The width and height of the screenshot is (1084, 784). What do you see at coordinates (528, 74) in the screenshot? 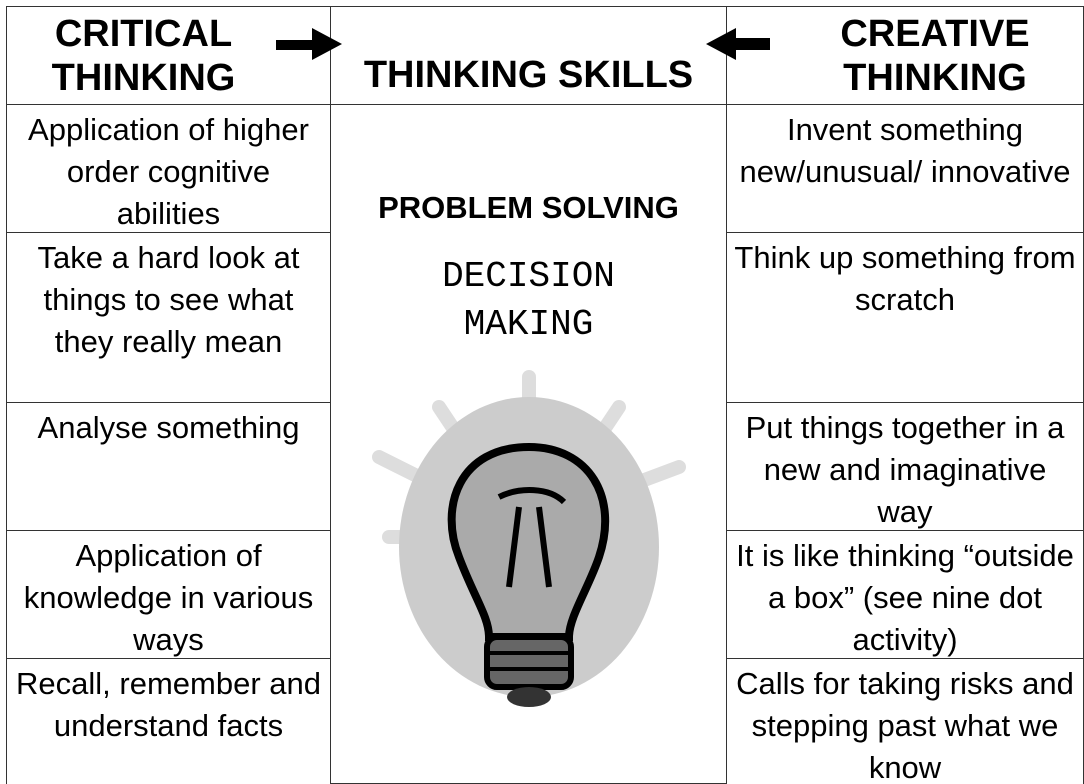
I see `header-center-text: THINKING SKILLS` at bounding box center [528, 74].